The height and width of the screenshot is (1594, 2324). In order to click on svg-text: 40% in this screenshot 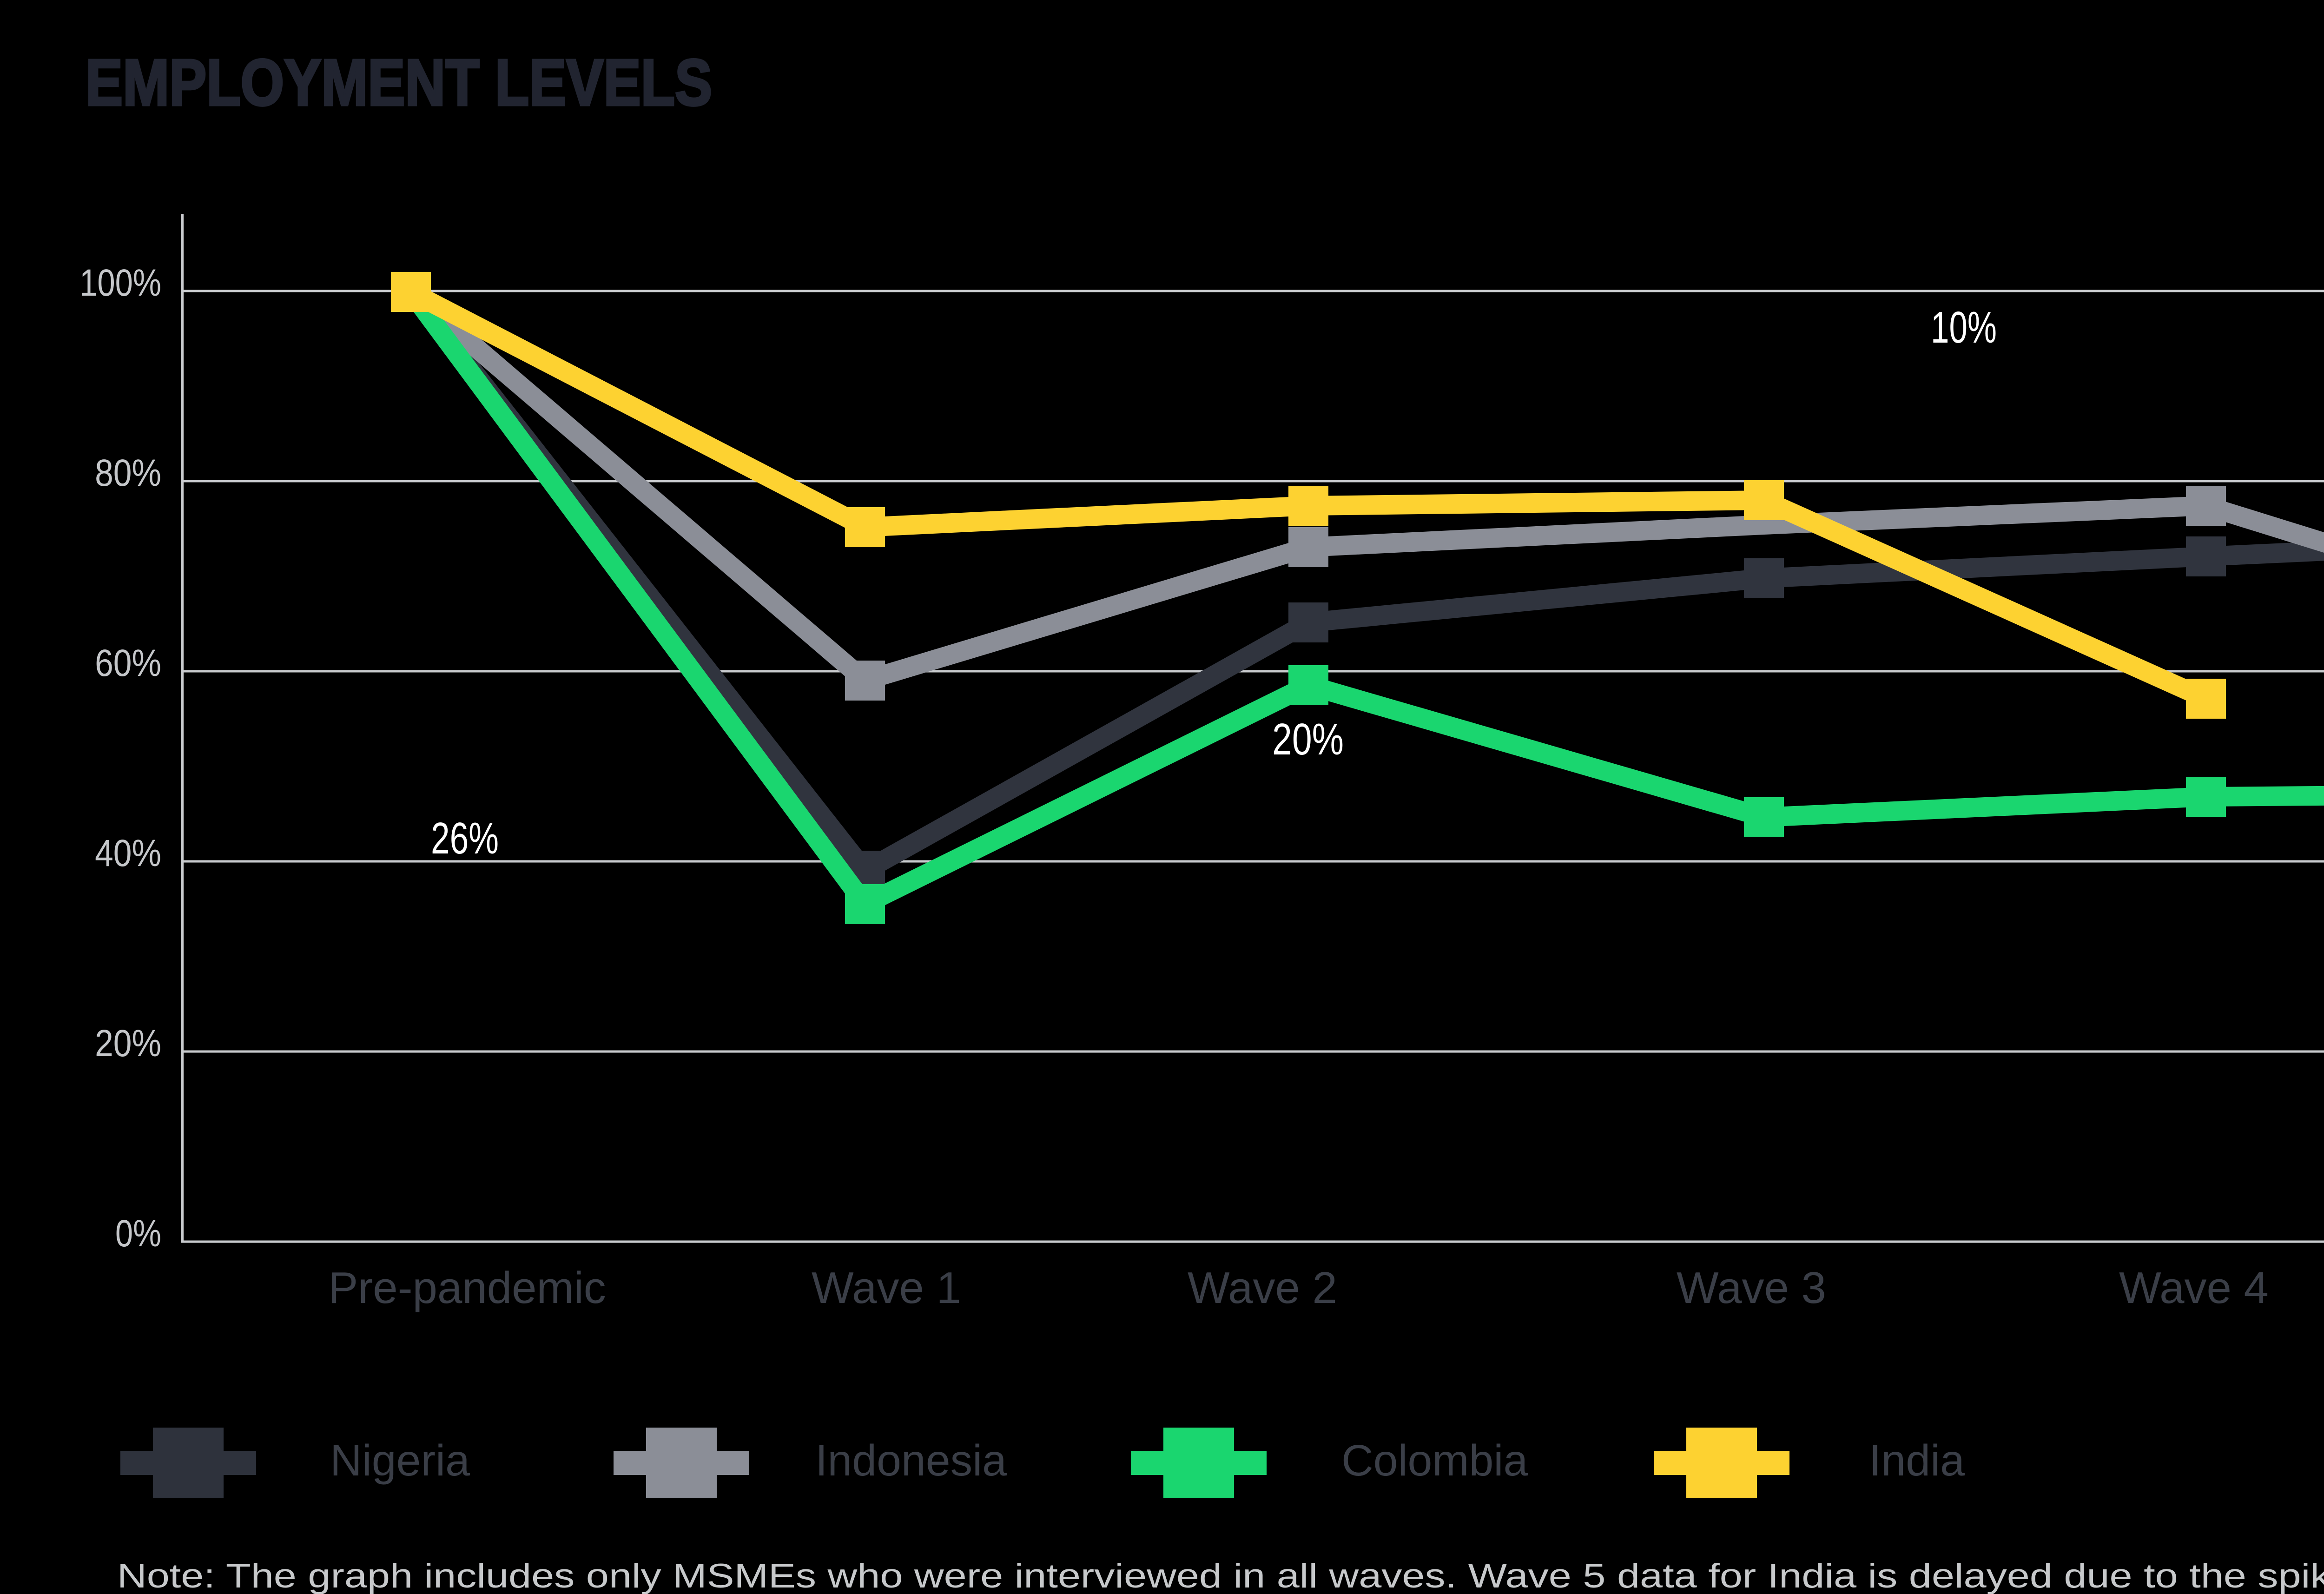, I will do `click(128, 853)`.